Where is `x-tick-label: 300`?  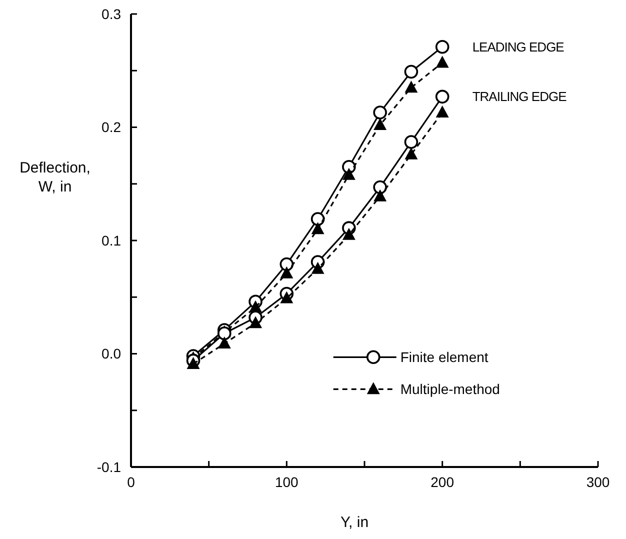 x-tick-label: 300 is located at coordinates (598, 482).